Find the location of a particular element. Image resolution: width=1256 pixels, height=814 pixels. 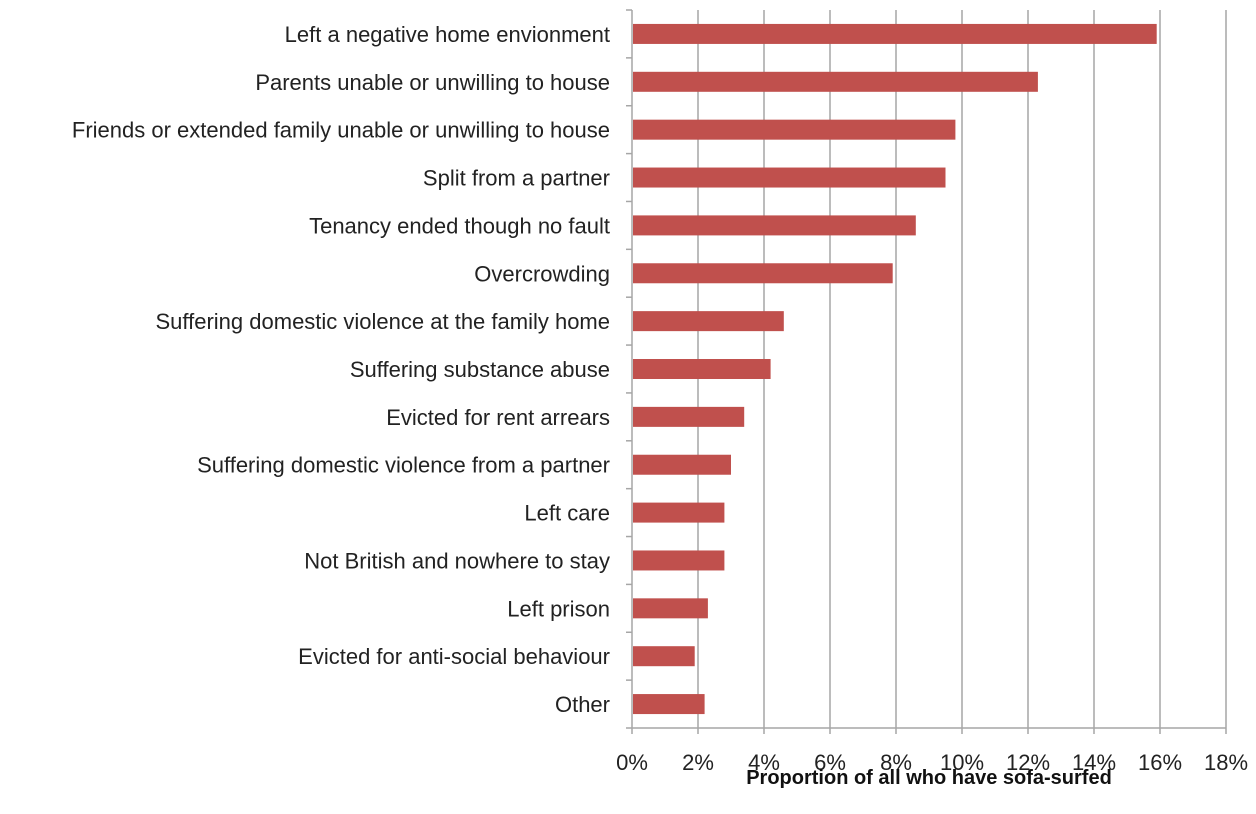

category-label: Tenancy ended though no fault is located at coordinates (459, 225).